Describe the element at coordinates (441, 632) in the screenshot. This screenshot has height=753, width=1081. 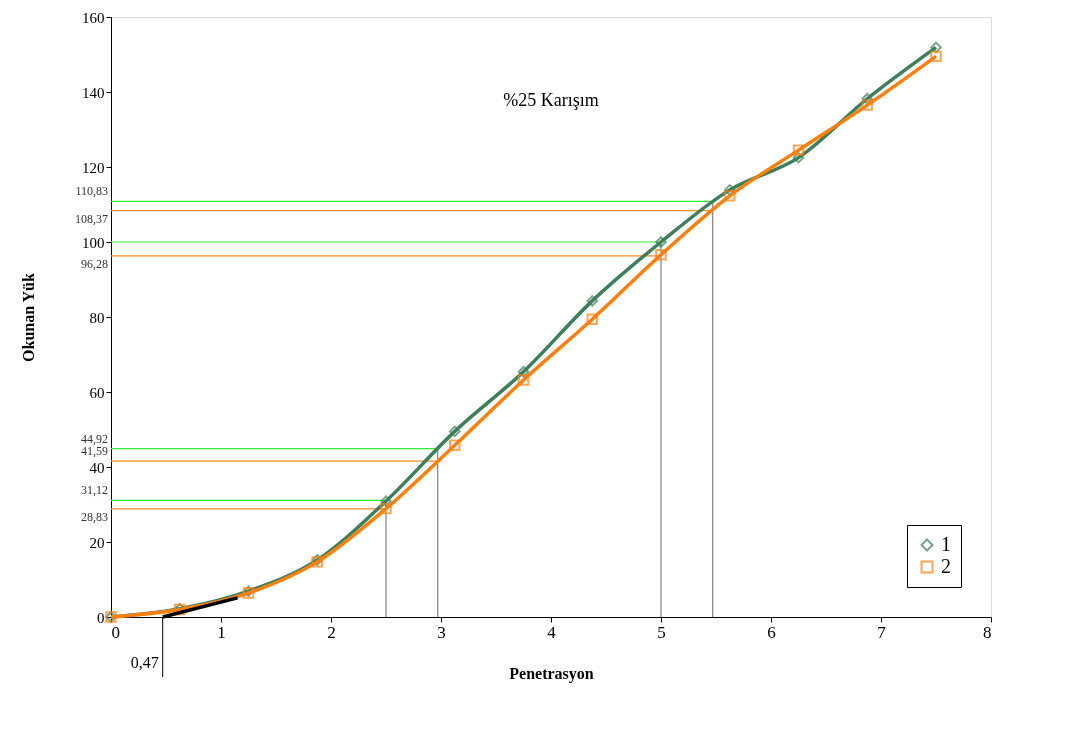
I see `x-tick-label: 3` at that location.